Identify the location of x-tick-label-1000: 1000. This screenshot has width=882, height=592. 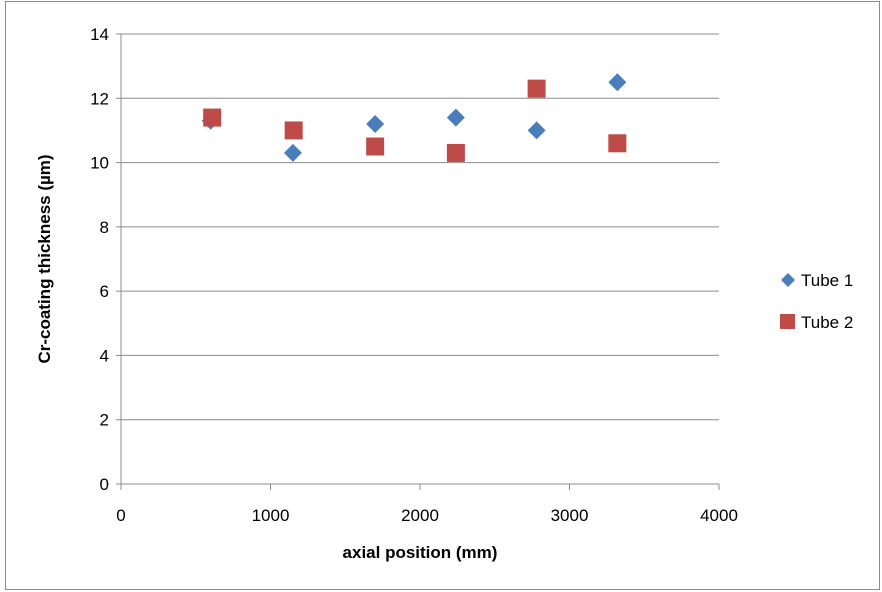
(271, 515).